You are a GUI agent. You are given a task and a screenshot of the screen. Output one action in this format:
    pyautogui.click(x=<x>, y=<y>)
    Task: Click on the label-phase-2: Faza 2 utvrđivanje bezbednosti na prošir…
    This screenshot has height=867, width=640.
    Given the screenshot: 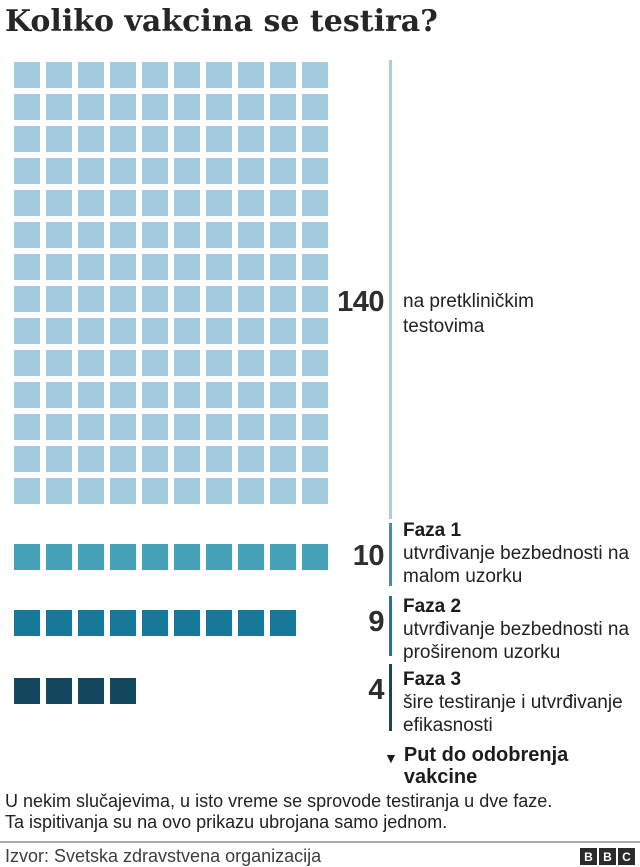 What is the action you would take?
    pyautogui.click(x=519, y=629)
    